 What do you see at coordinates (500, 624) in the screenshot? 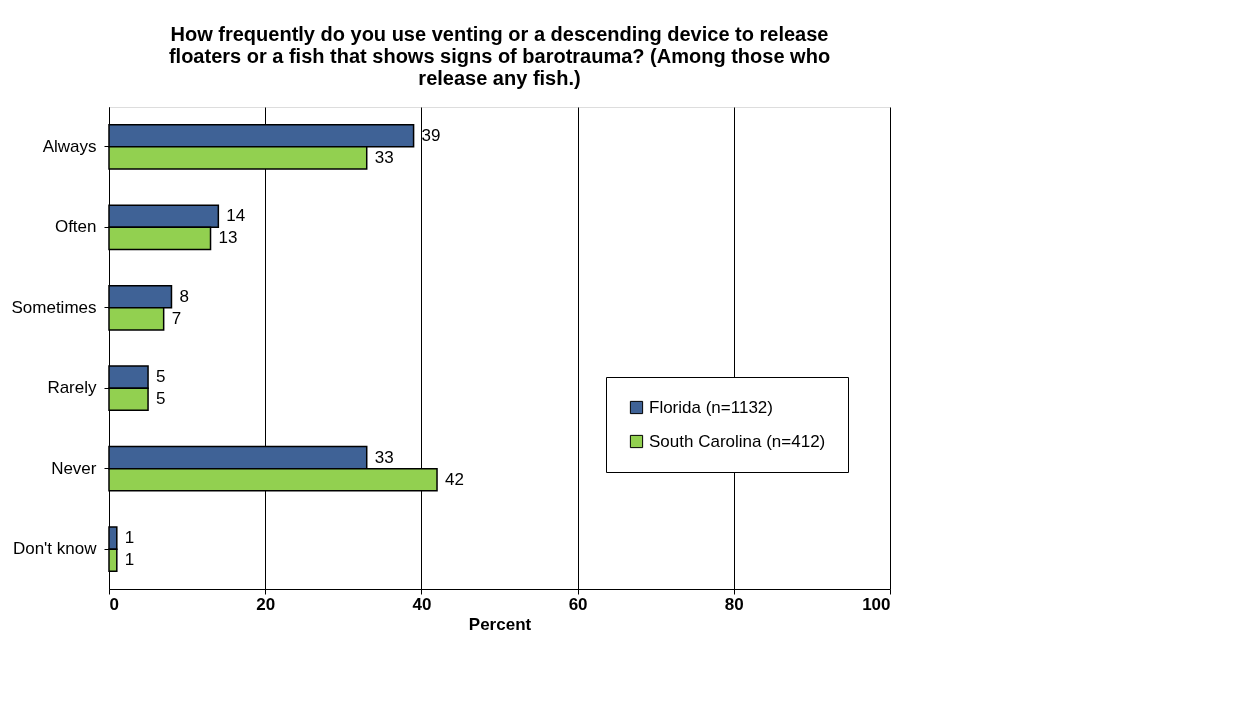
I see `x-axis-title: Percent` at bounding box center [500, 624].